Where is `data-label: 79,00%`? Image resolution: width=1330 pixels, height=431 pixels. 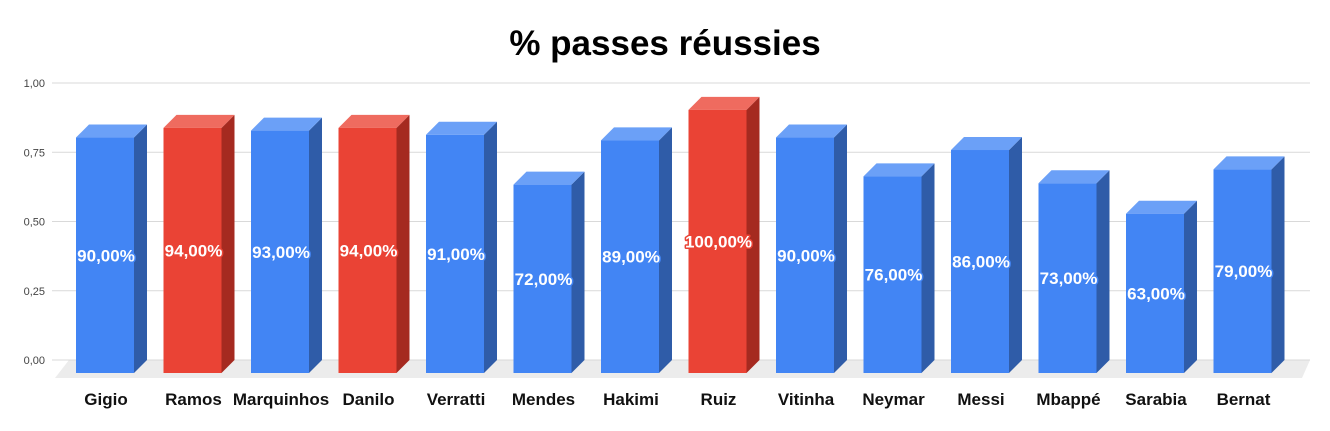 data-label: 79,00% is located at coordinates (1244, 271).